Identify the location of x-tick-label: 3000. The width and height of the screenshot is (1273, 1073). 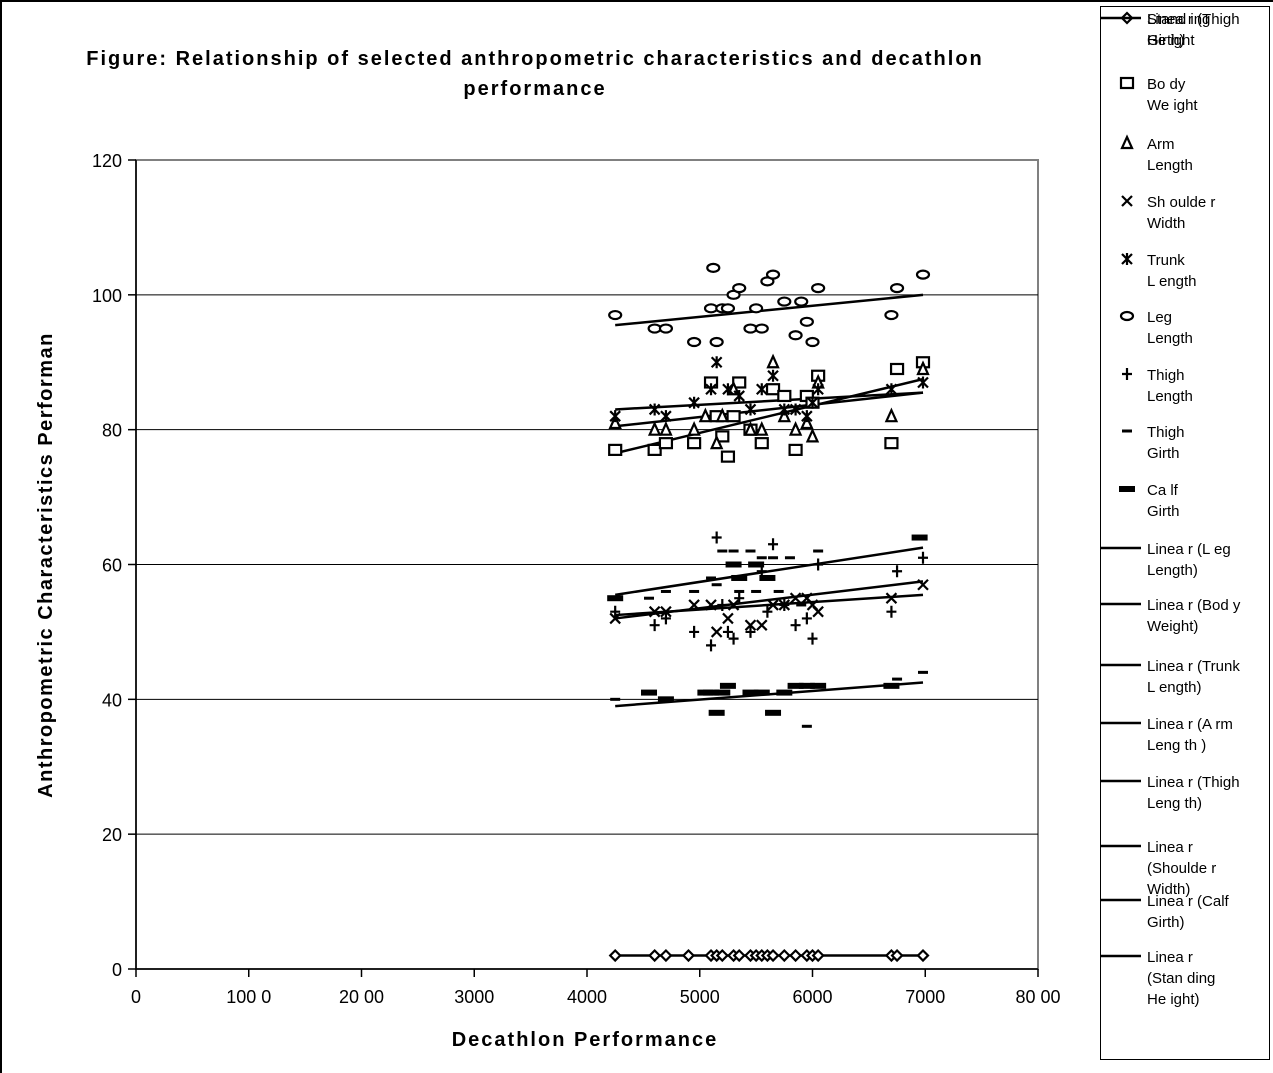
(474, 997).